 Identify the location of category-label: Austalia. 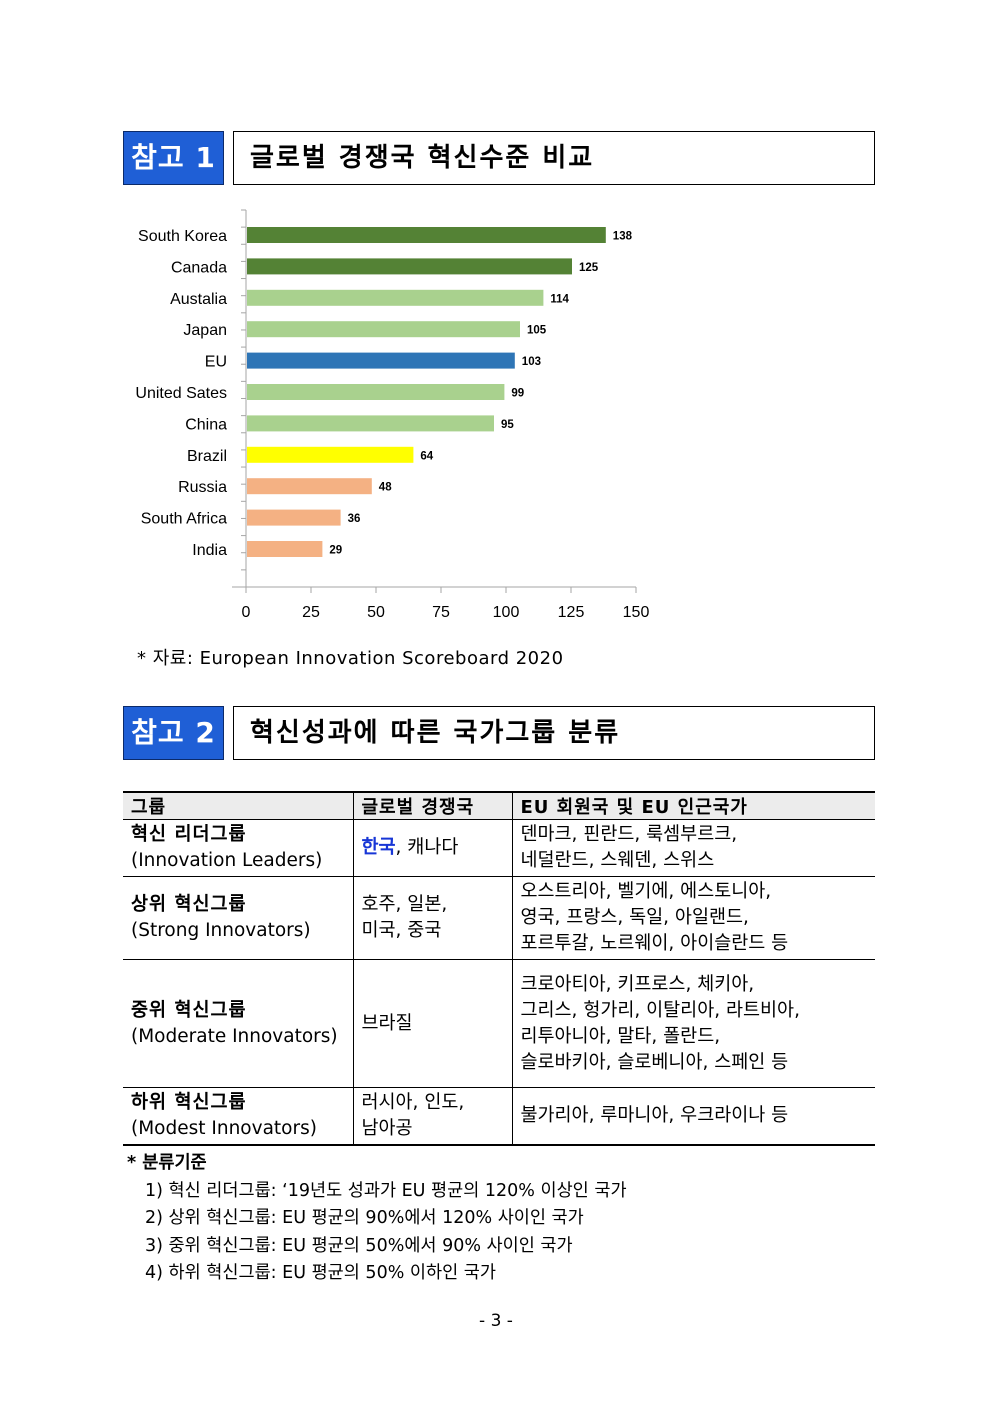
(198, 299).